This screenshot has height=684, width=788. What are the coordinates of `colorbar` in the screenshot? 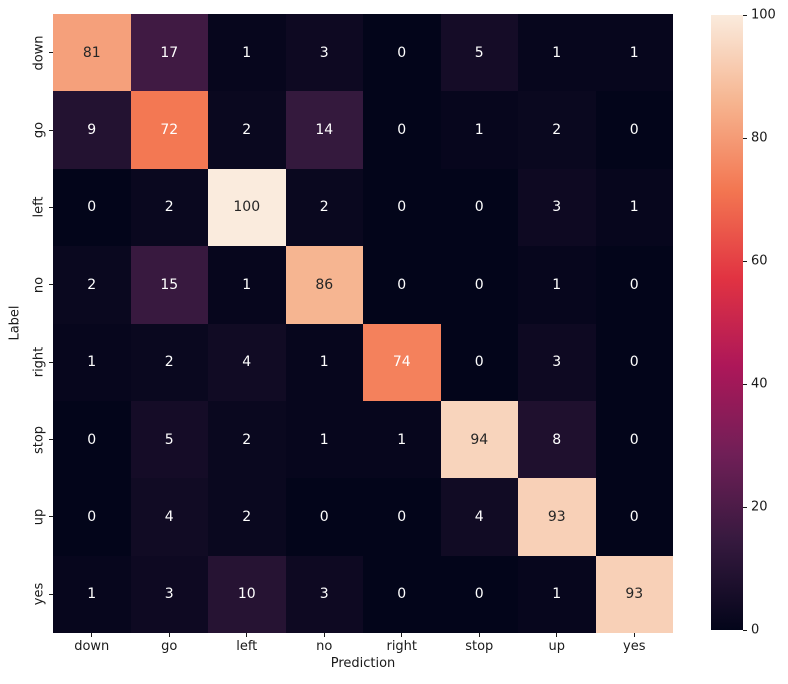 It's located at (727, 322).